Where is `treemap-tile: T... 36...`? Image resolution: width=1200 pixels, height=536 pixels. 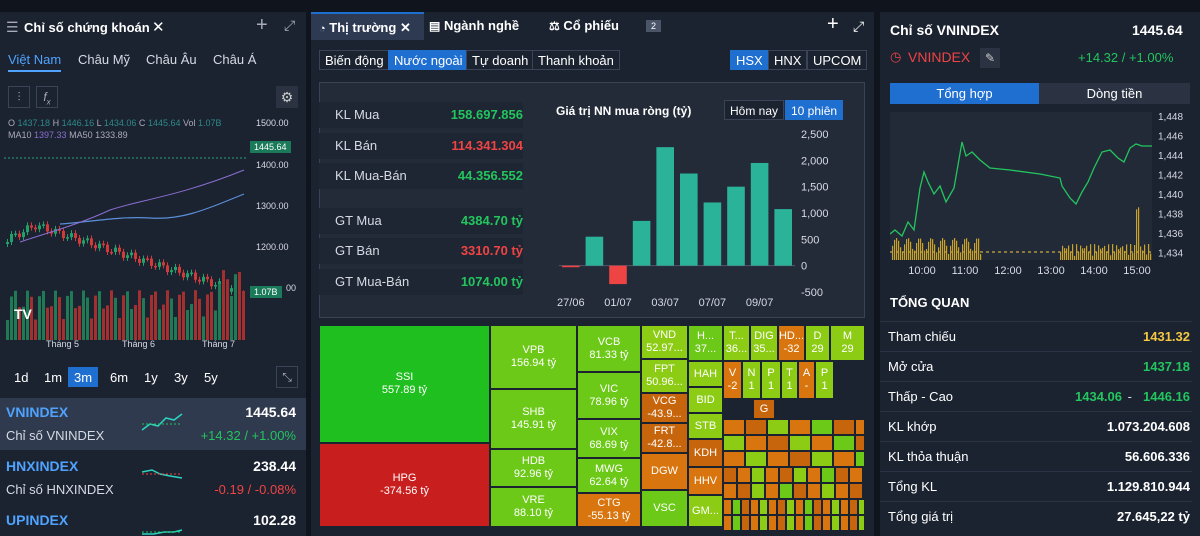 treemap-tile: T... 36... is located at coordinates (736, 343).